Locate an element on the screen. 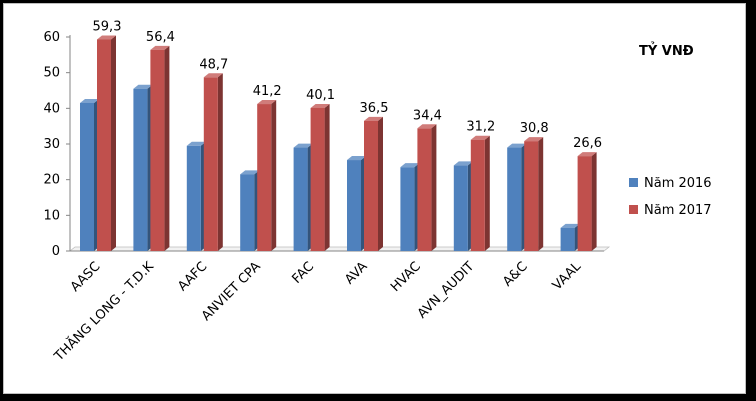 The height and width of the screenshot is (401, 756). y-tick-label: 0 is located at coordinates (56, 251).